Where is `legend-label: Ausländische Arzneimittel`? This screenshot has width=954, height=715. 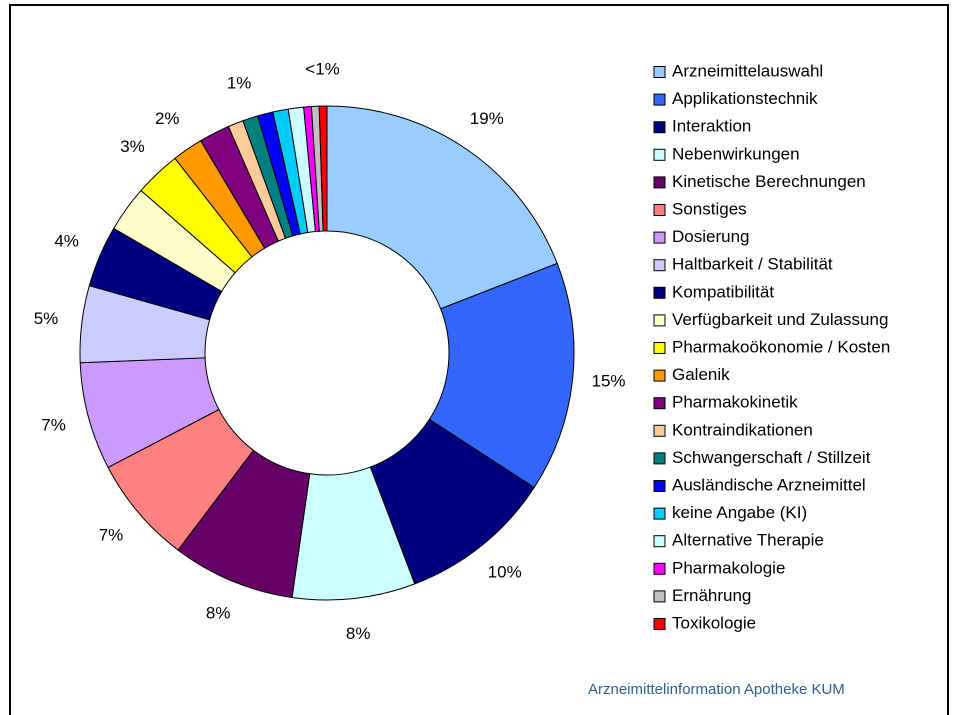 legend-label: Ausländische Arzneimittel is located at coordinates (769, 484).